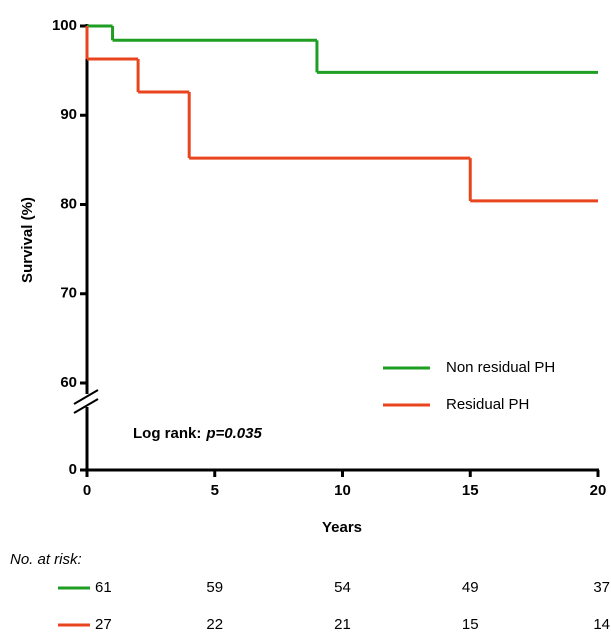  What do you see at coordinates (167, 433) in the screenshot?
I see `annotation-text: Log rank:` at bounding box center [167, 433].